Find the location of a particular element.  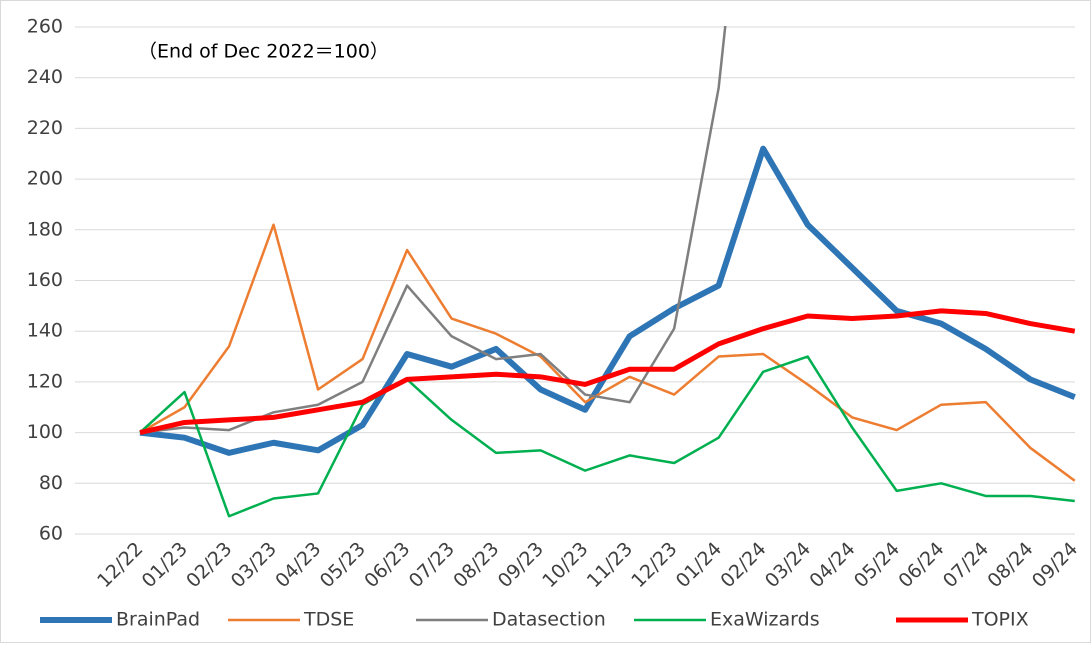

legend-label: BrainPad is located at coordinates (158, 620).